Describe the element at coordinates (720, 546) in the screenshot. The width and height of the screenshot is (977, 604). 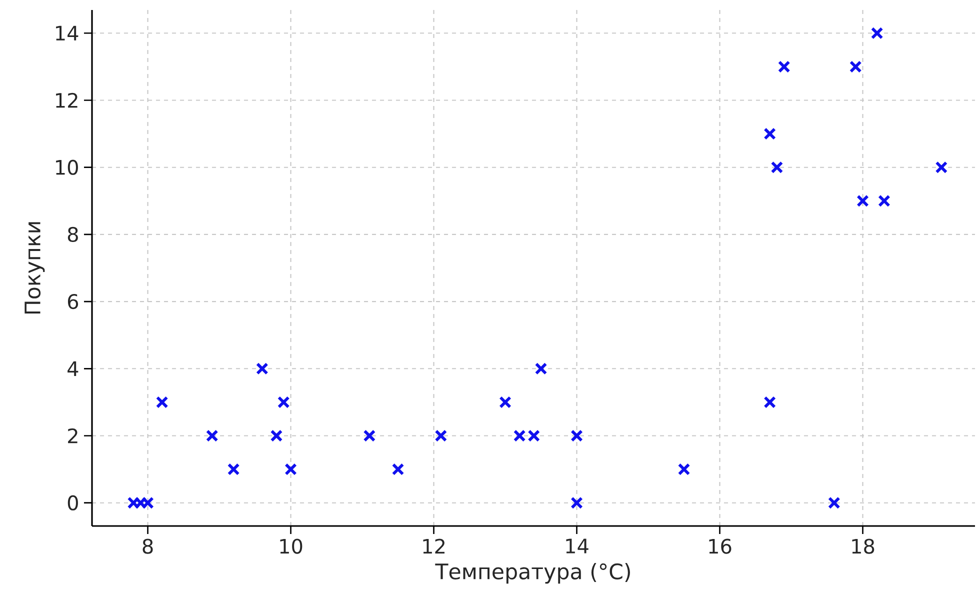
I see `x-tick-label: 16` at that location.